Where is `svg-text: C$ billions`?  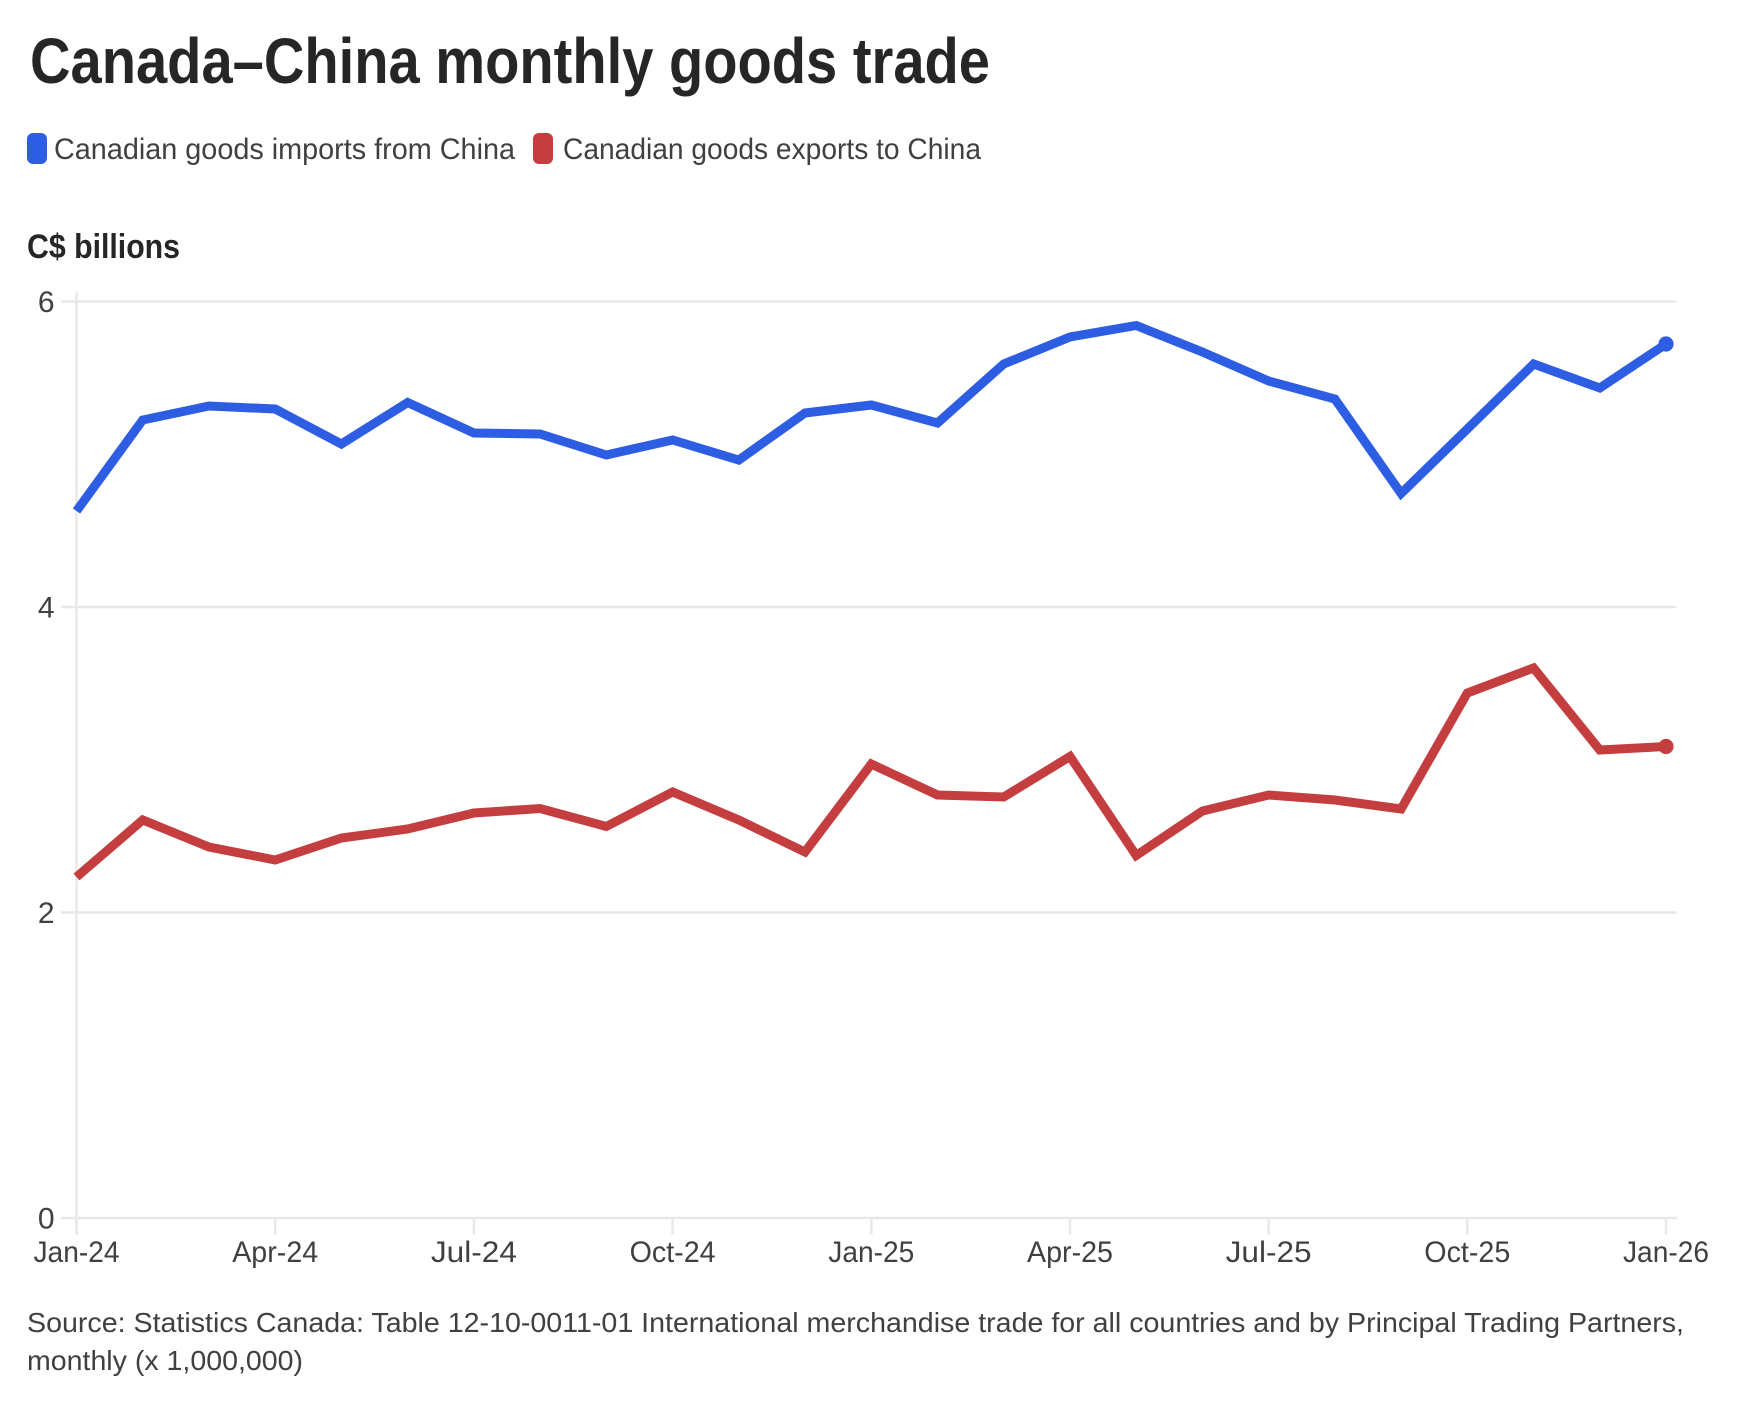
svg-text: C$ billions is located at coordinates (103, 247).